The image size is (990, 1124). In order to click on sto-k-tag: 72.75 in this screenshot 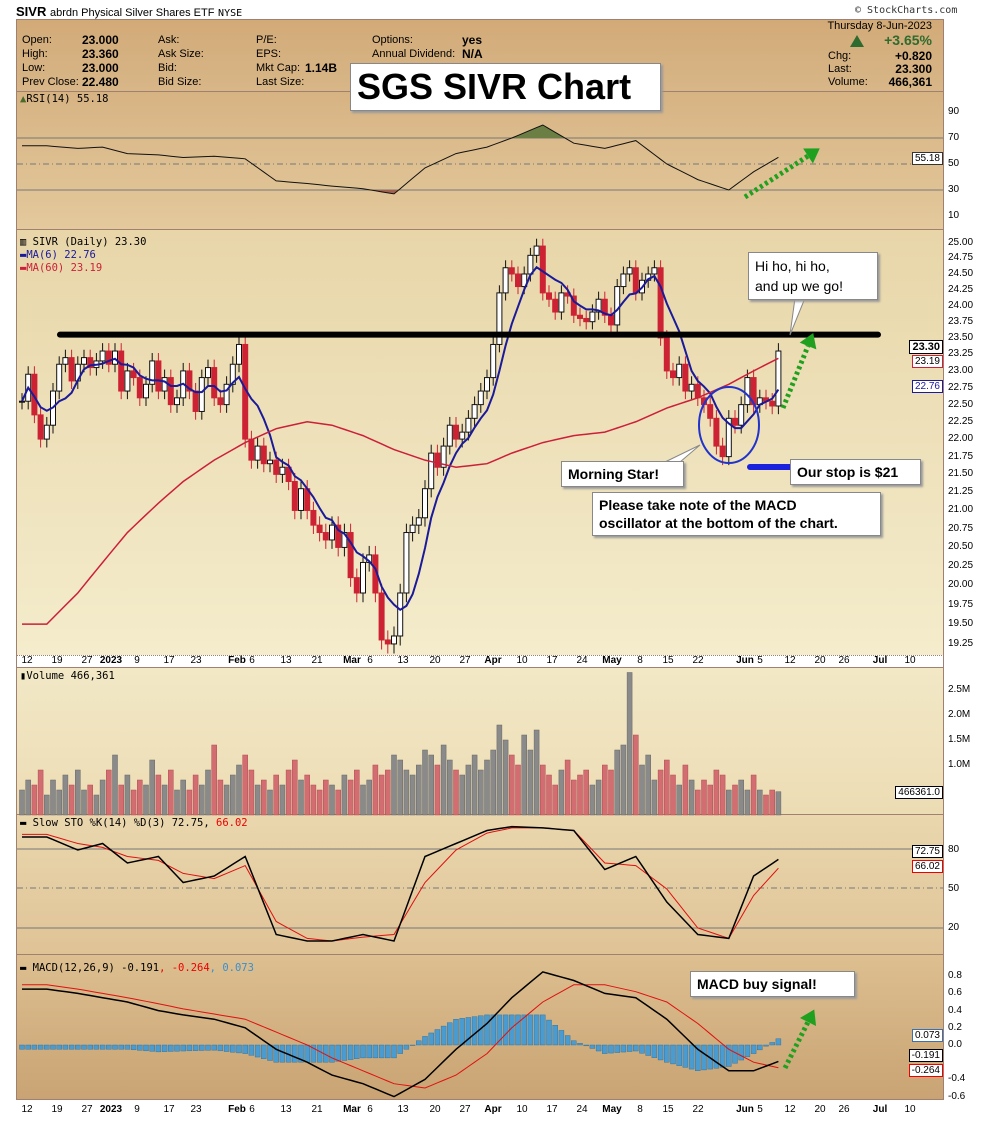, I will do `click(927, 851)`.